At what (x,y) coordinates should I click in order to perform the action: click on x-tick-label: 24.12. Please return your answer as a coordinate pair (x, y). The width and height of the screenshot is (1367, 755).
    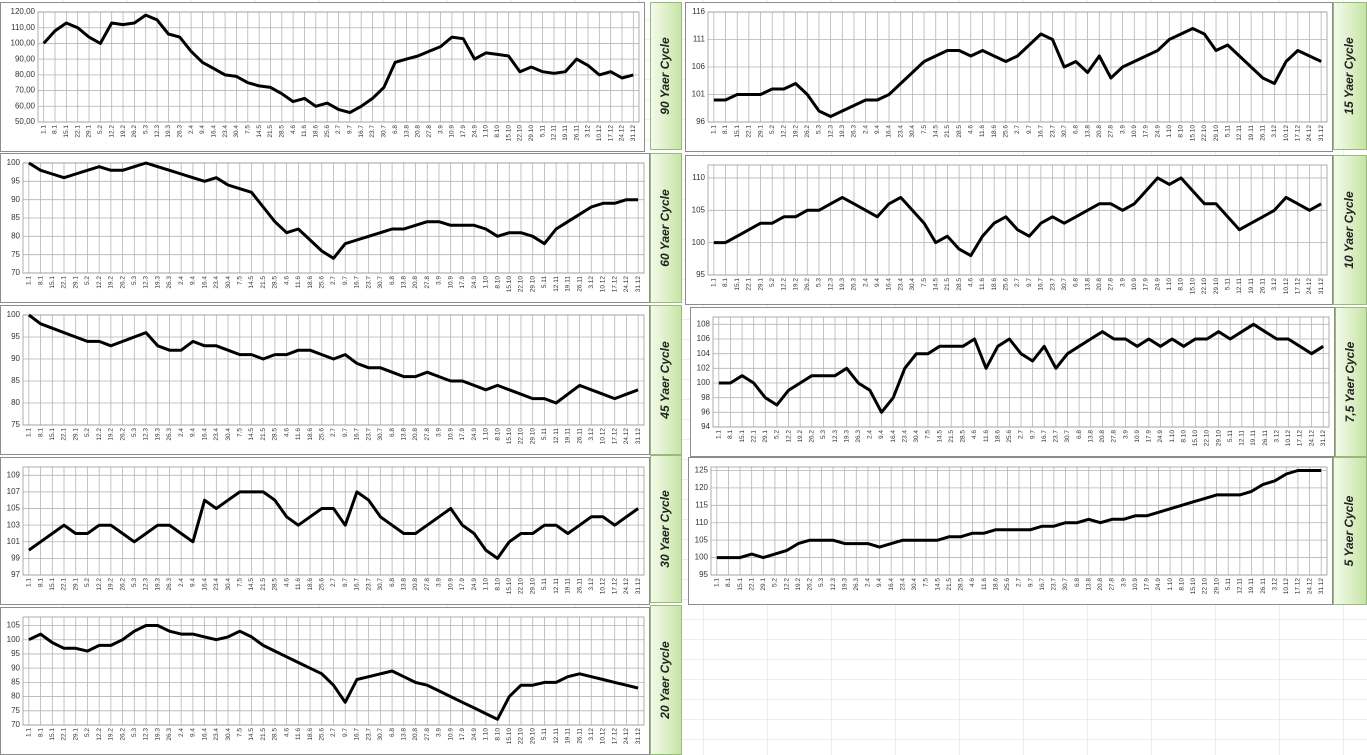
    Looking at the image, I should click on (622, 133).